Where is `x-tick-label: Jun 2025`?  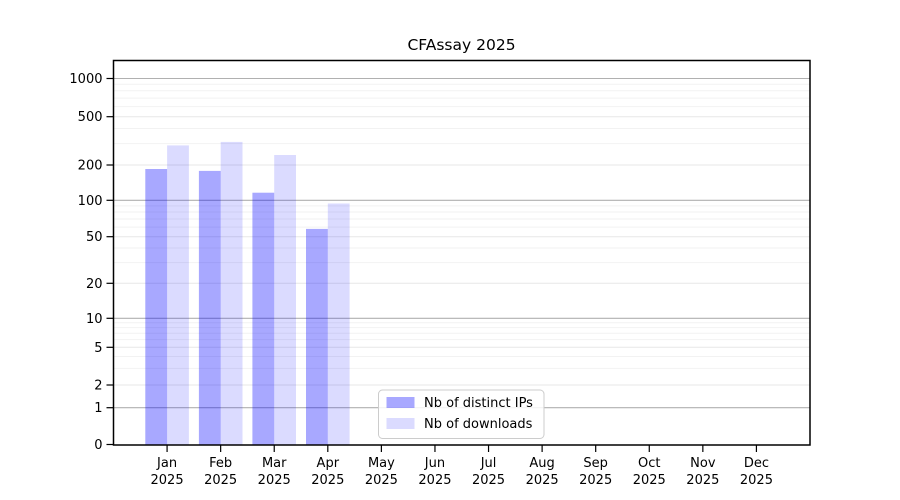
x-tick-label: Jun 2025 is located at coordinates (434, 472).